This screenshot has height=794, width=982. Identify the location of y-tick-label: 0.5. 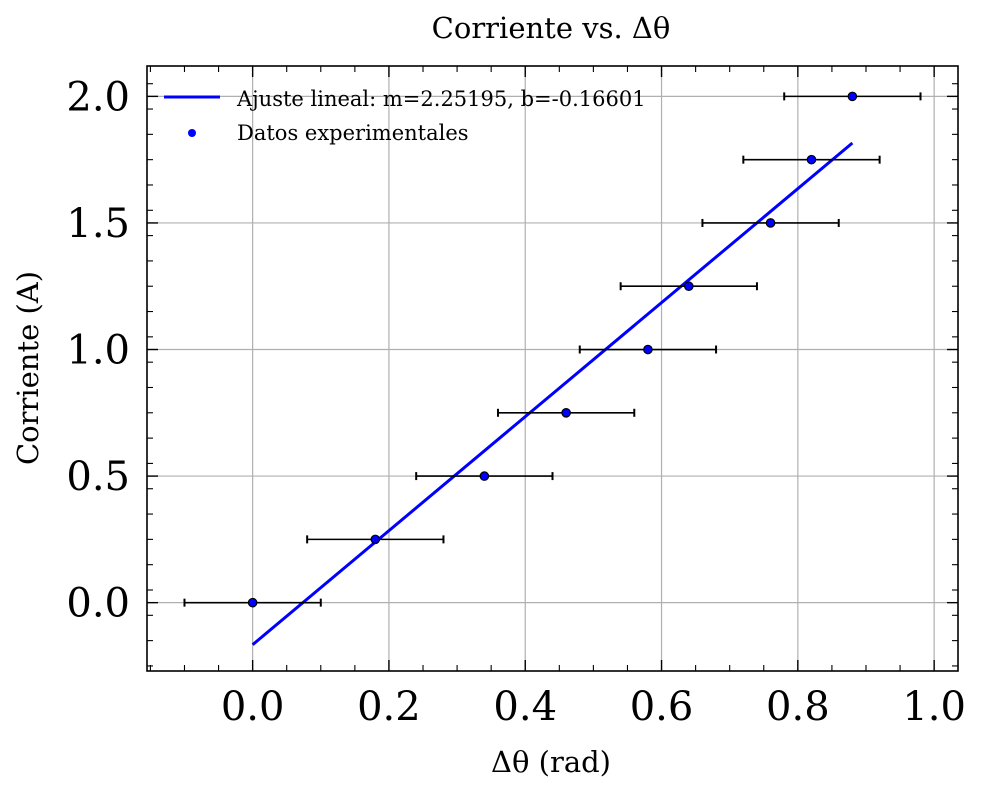
(98, 477).